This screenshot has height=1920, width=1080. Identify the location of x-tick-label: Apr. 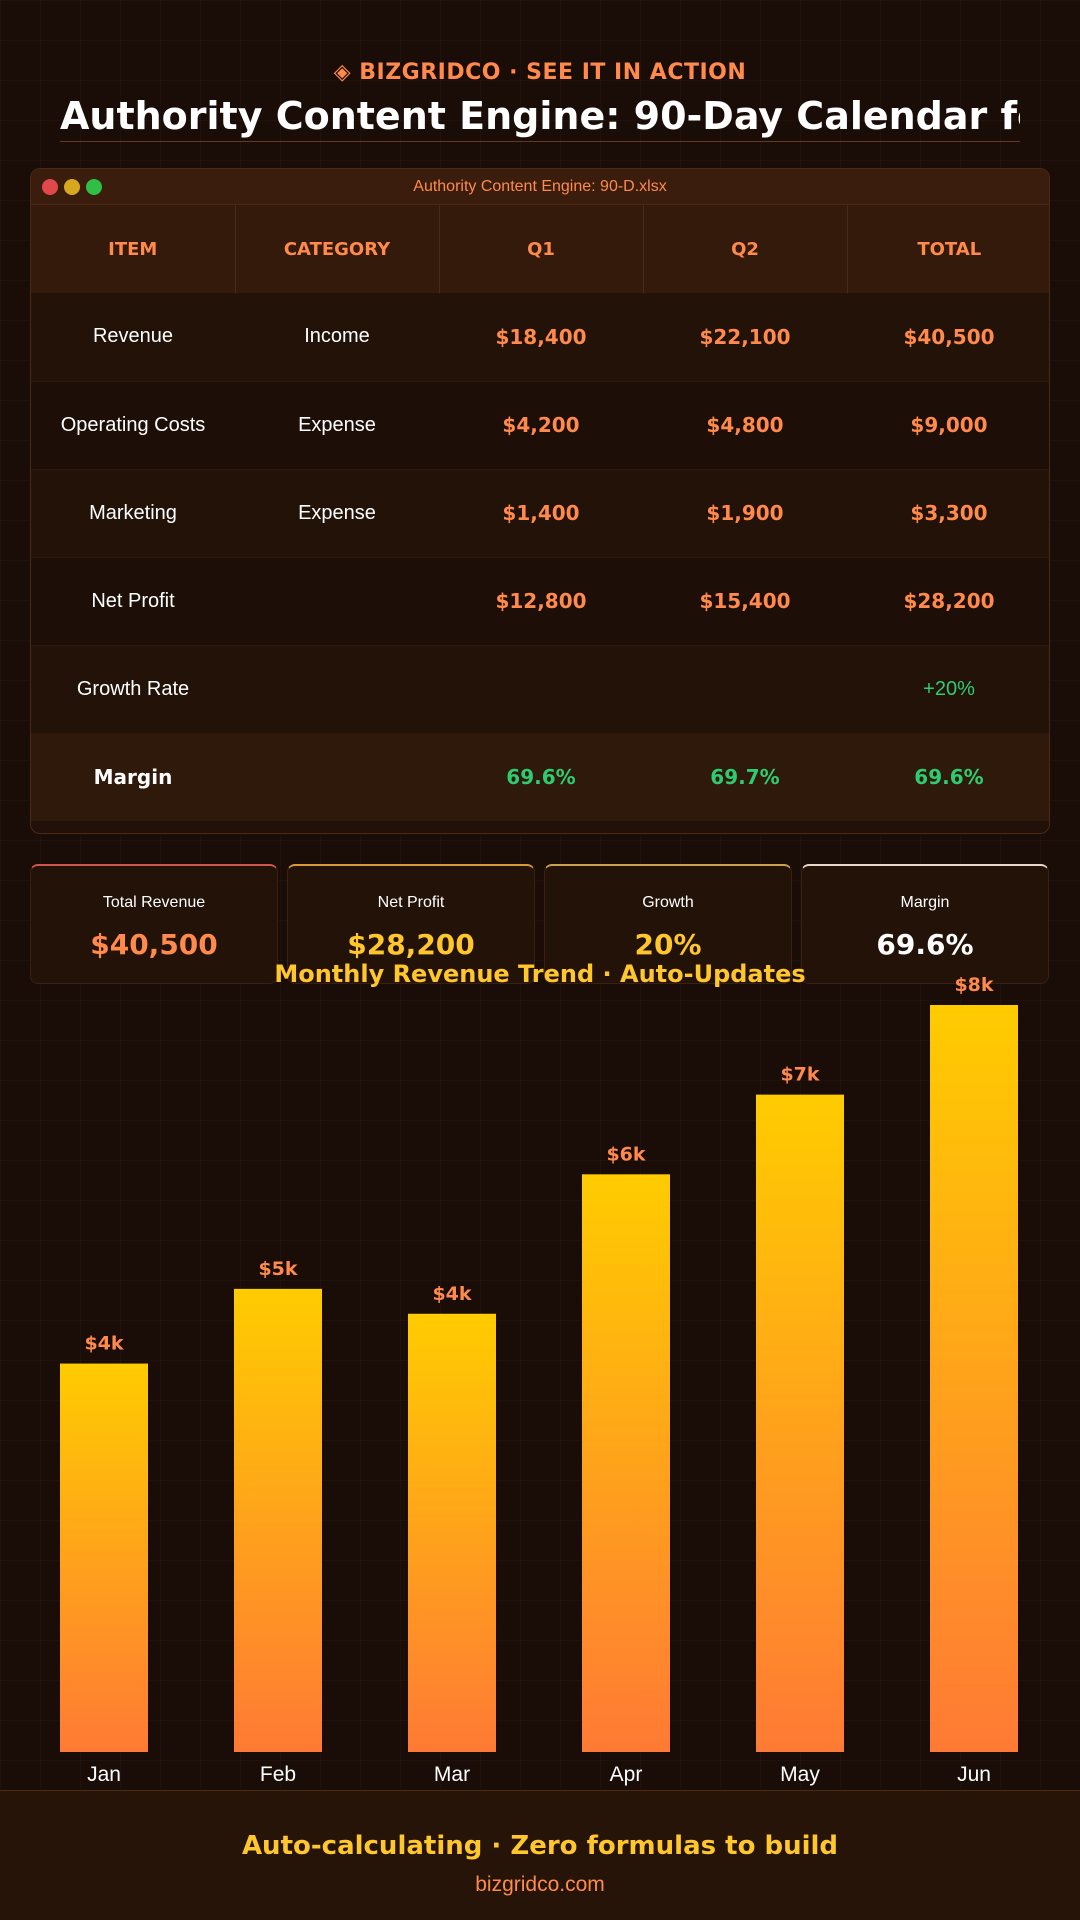
(626, 1774).